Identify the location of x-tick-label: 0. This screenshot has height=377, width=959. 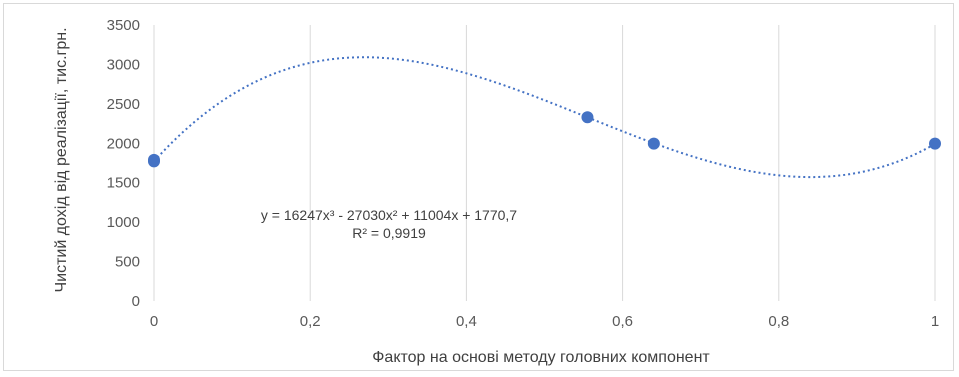
(154, 321).